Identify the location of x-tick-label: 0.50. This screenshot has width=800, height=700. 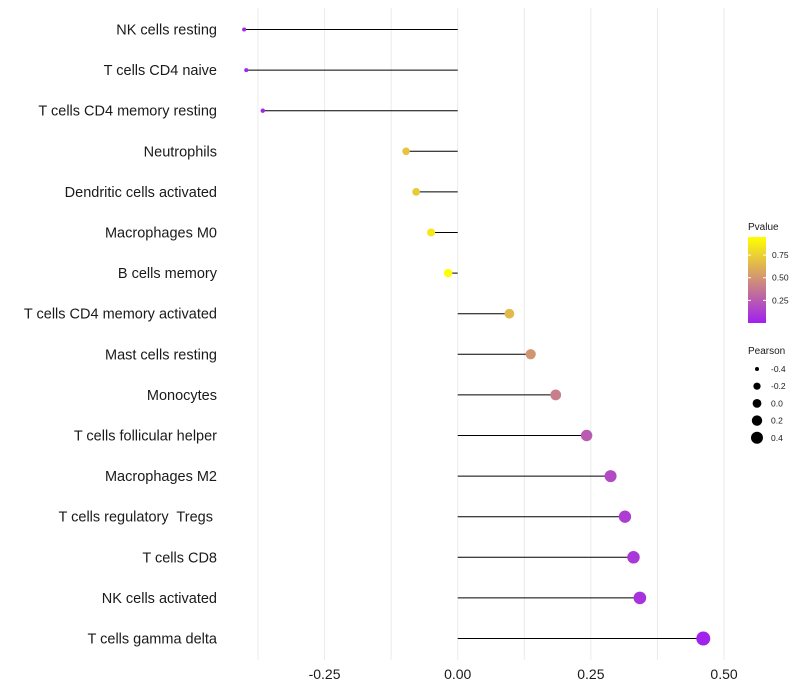
(723, 674).